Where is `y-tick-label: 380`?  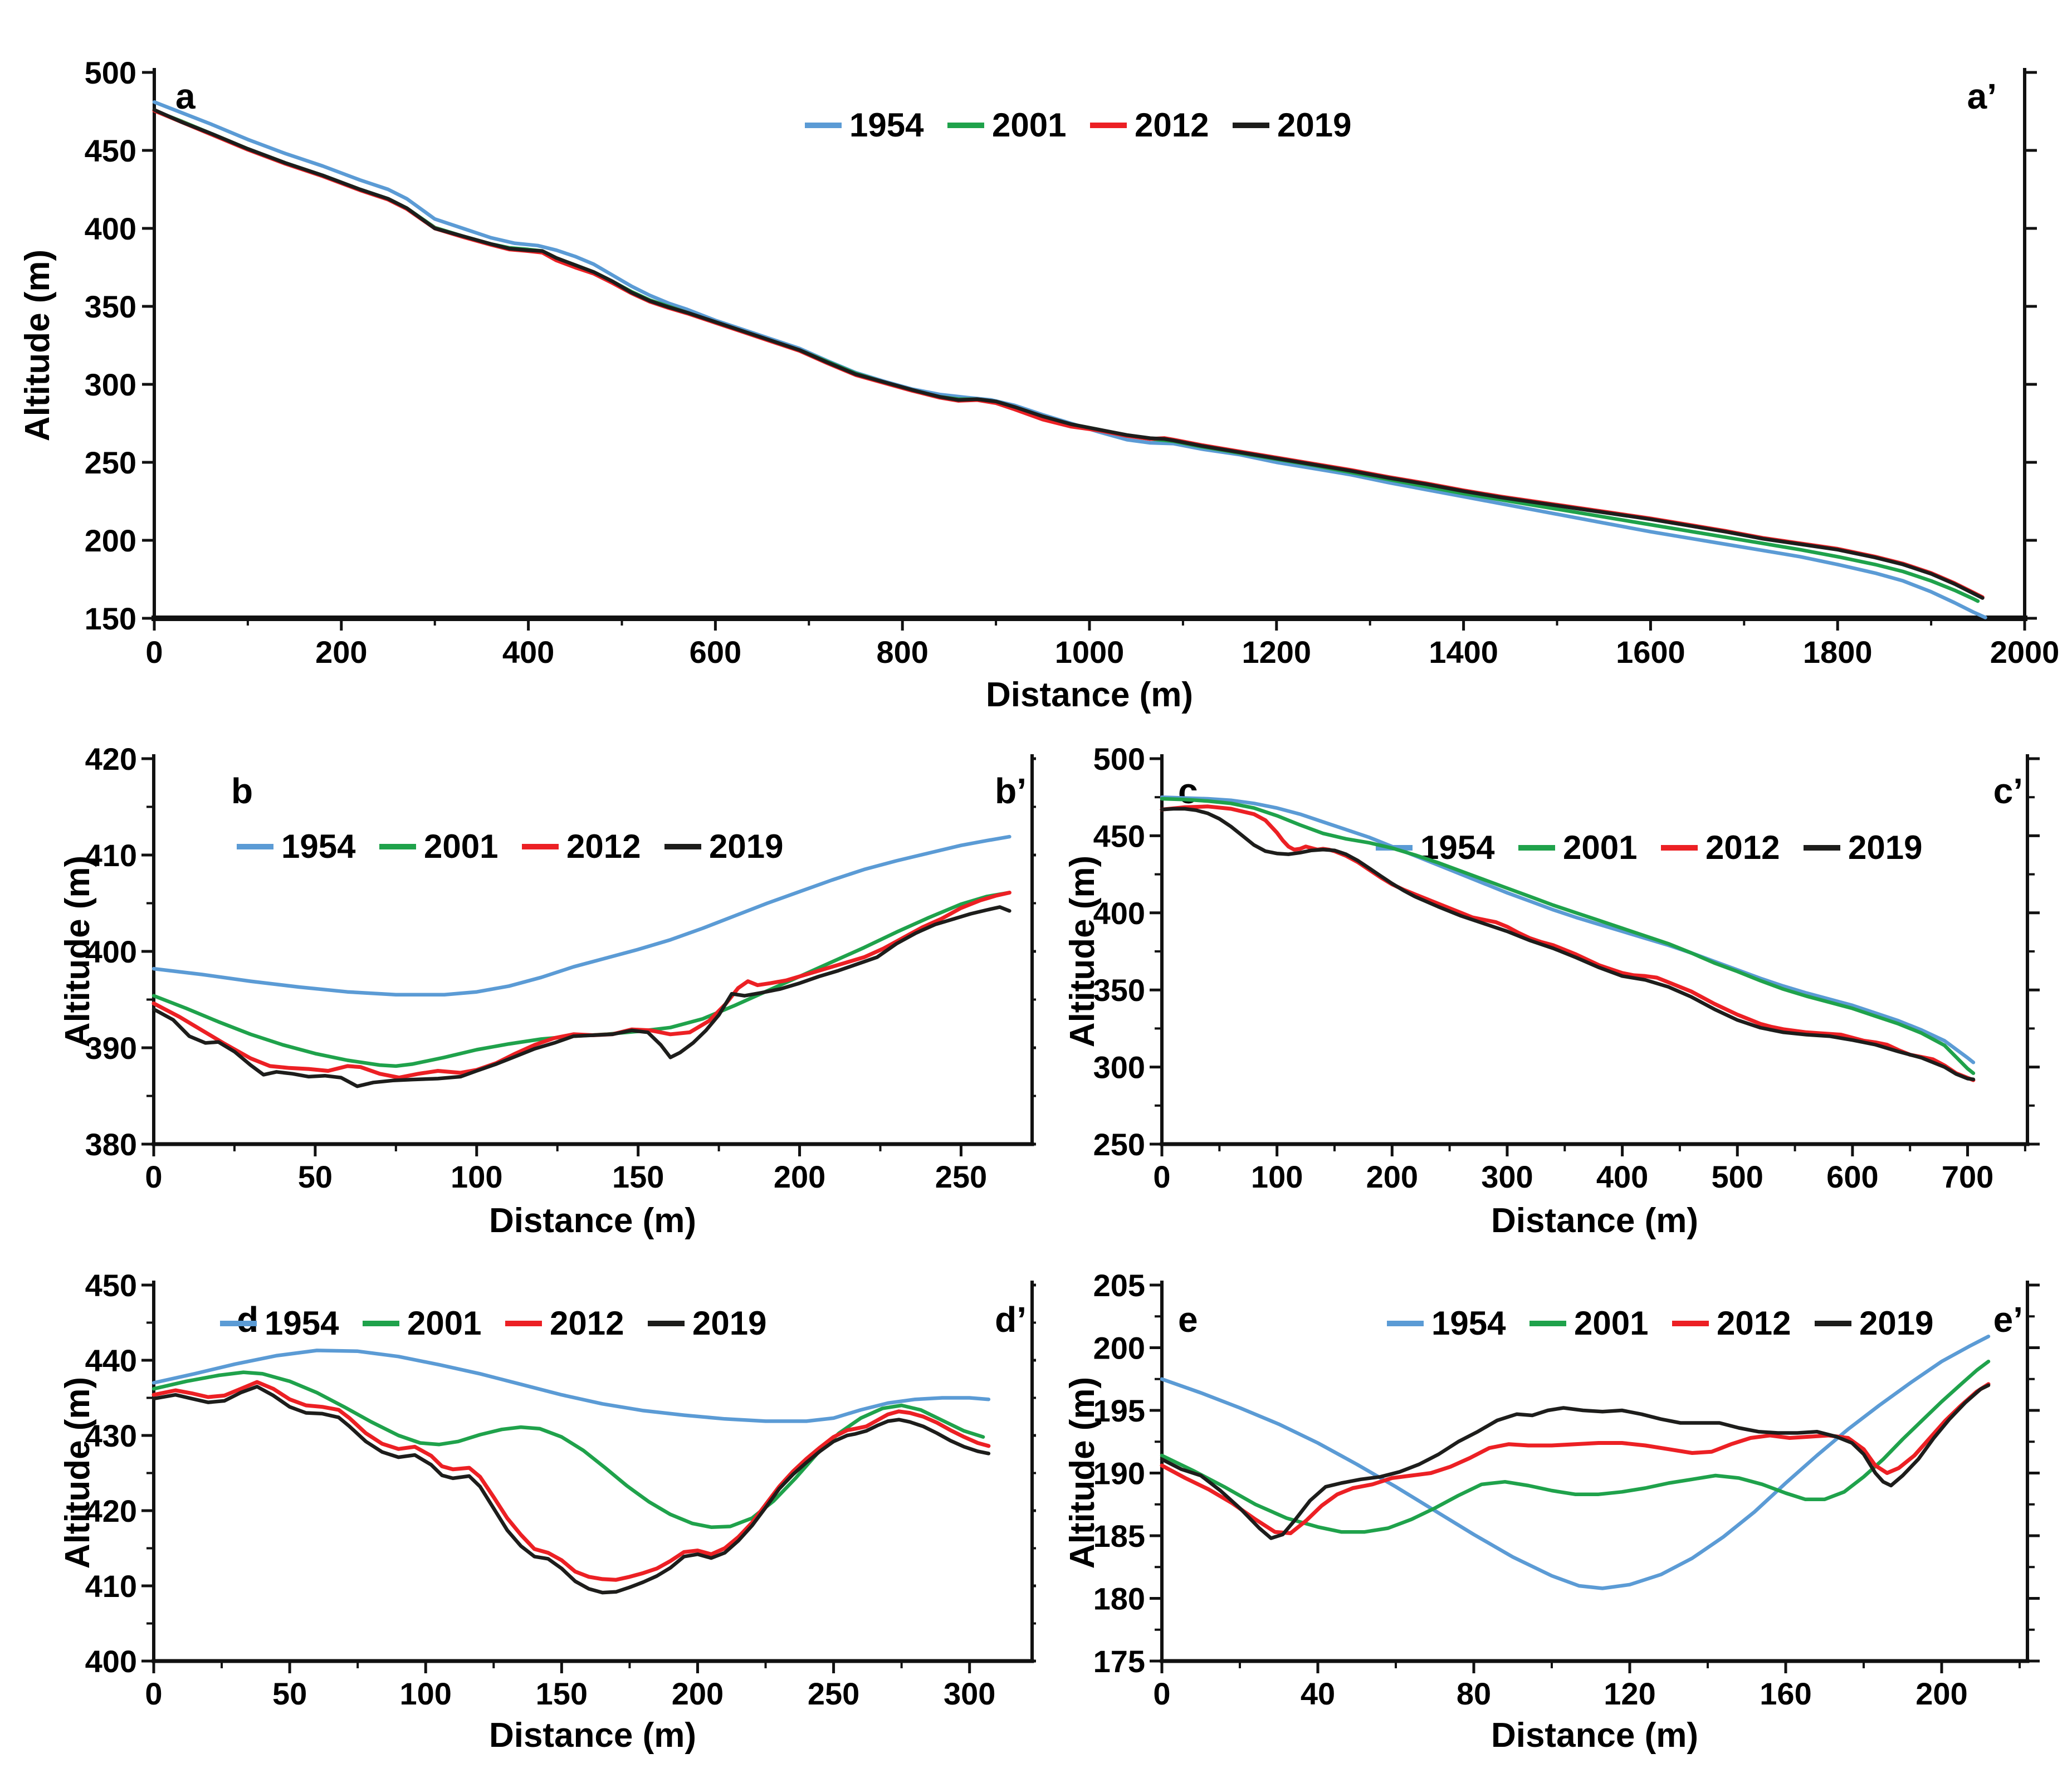 y-tick-label: 380 is located at coordinates (111, 1144).